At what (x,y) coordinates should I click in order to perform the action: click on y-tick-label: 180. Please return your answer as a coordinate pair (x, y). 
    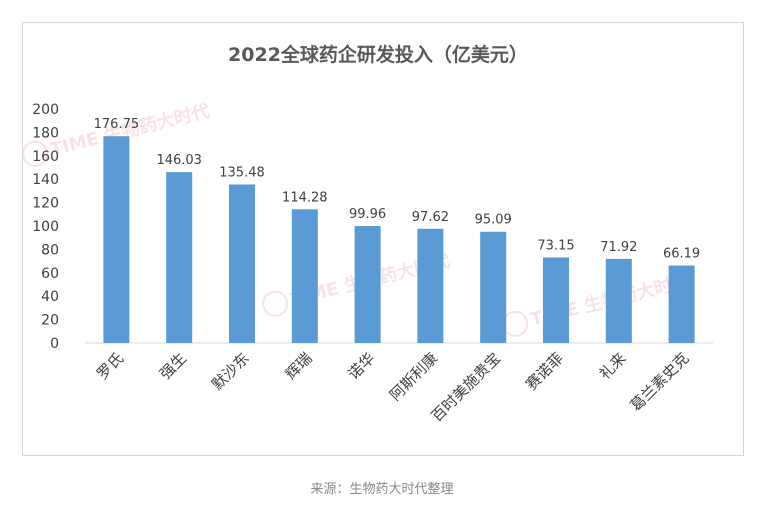
    Looking at the image, I should click on (45, 133).